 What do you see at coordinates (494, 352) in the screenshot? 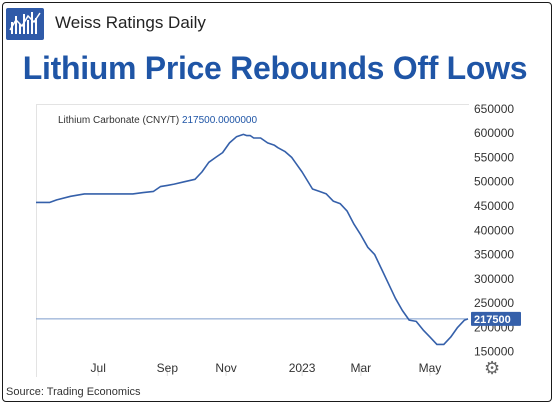
I see `y-tick-label: 150000` at bounding box center [494, 352].